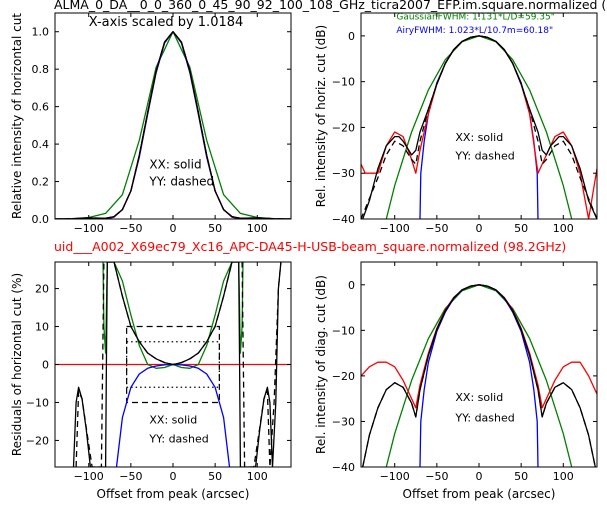  I want to click on y-tick-label: 20, so click(42, 289).